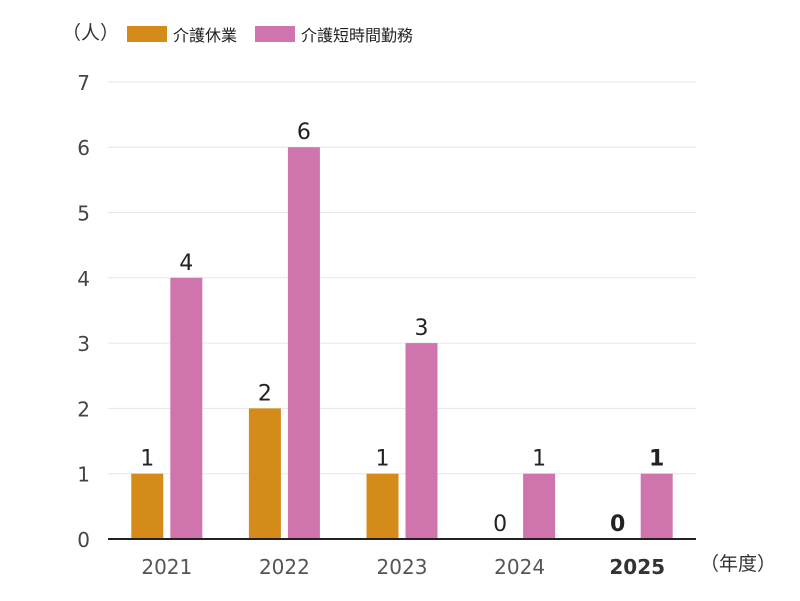 This screenshot has height=601, width=800. Describe the element at coordinates (402, 567) in the screenshot. I see `x-tick-label: 2023` at that location.